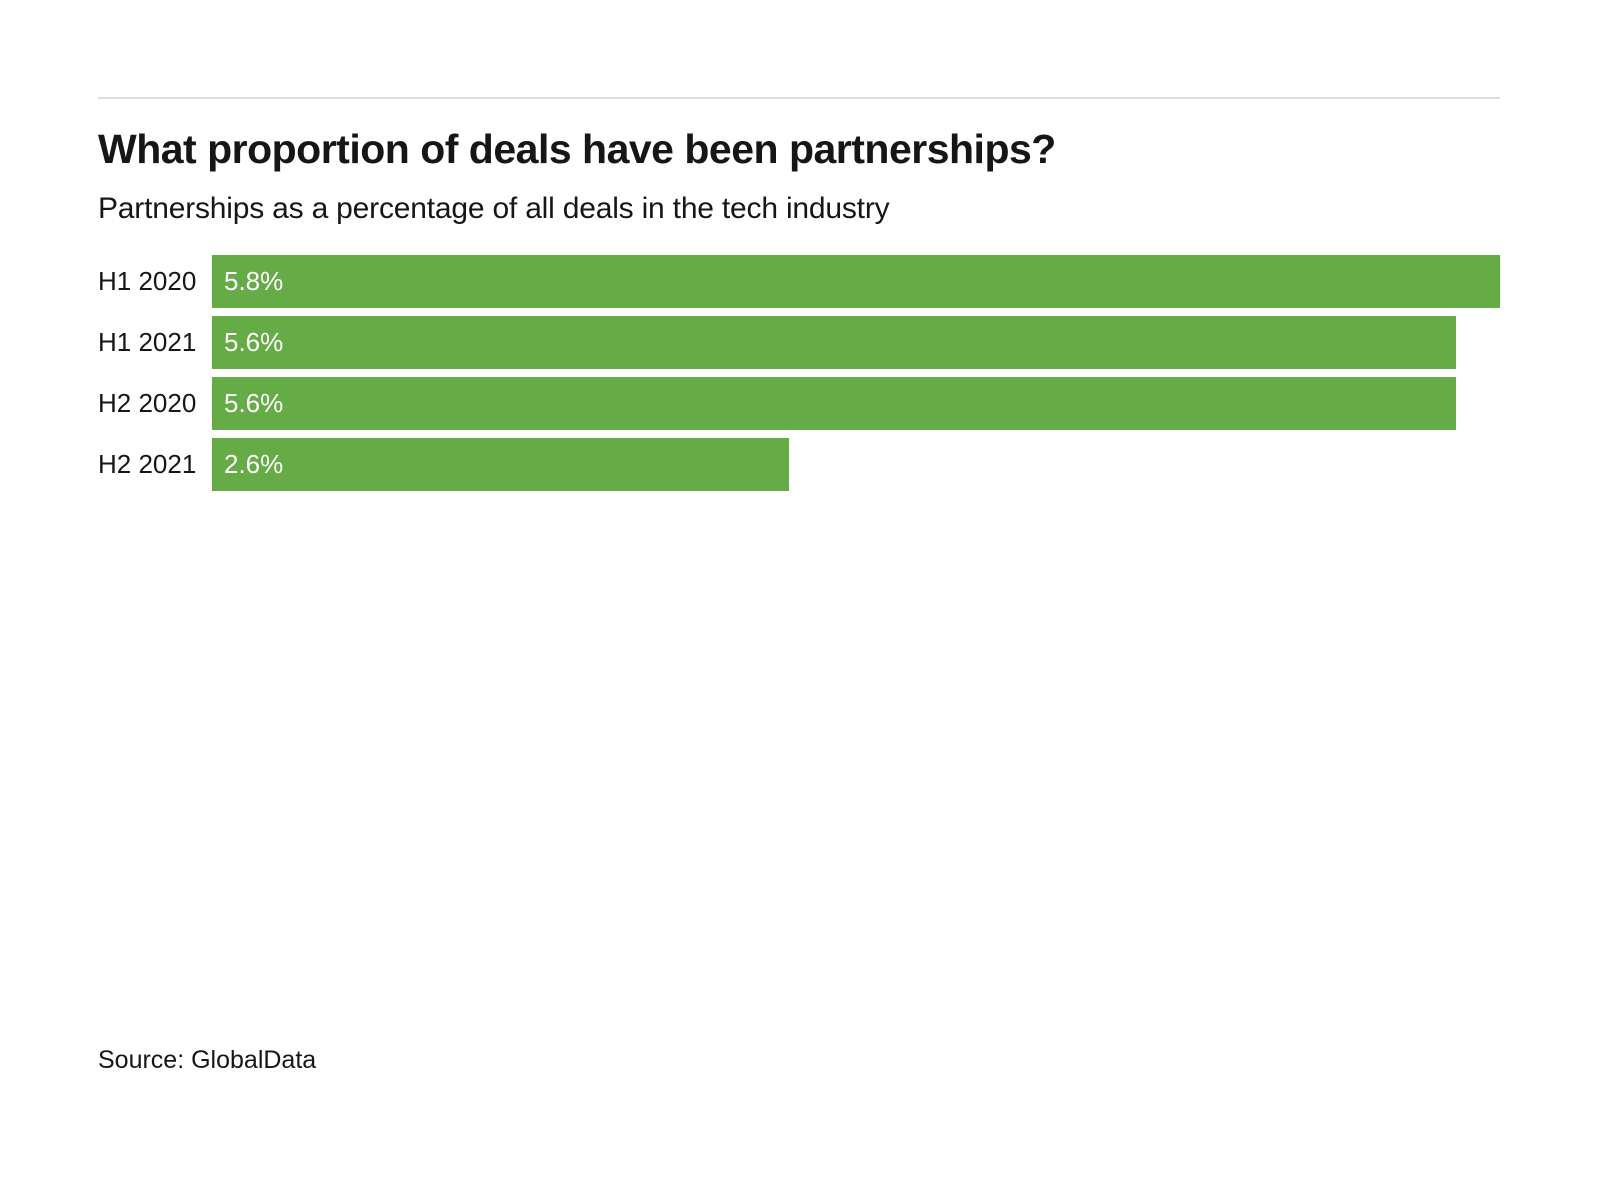 The height and width of the screenshot is (1200, 1600). I want to click on bar-value-label: 2.6%, so click(254, 463).